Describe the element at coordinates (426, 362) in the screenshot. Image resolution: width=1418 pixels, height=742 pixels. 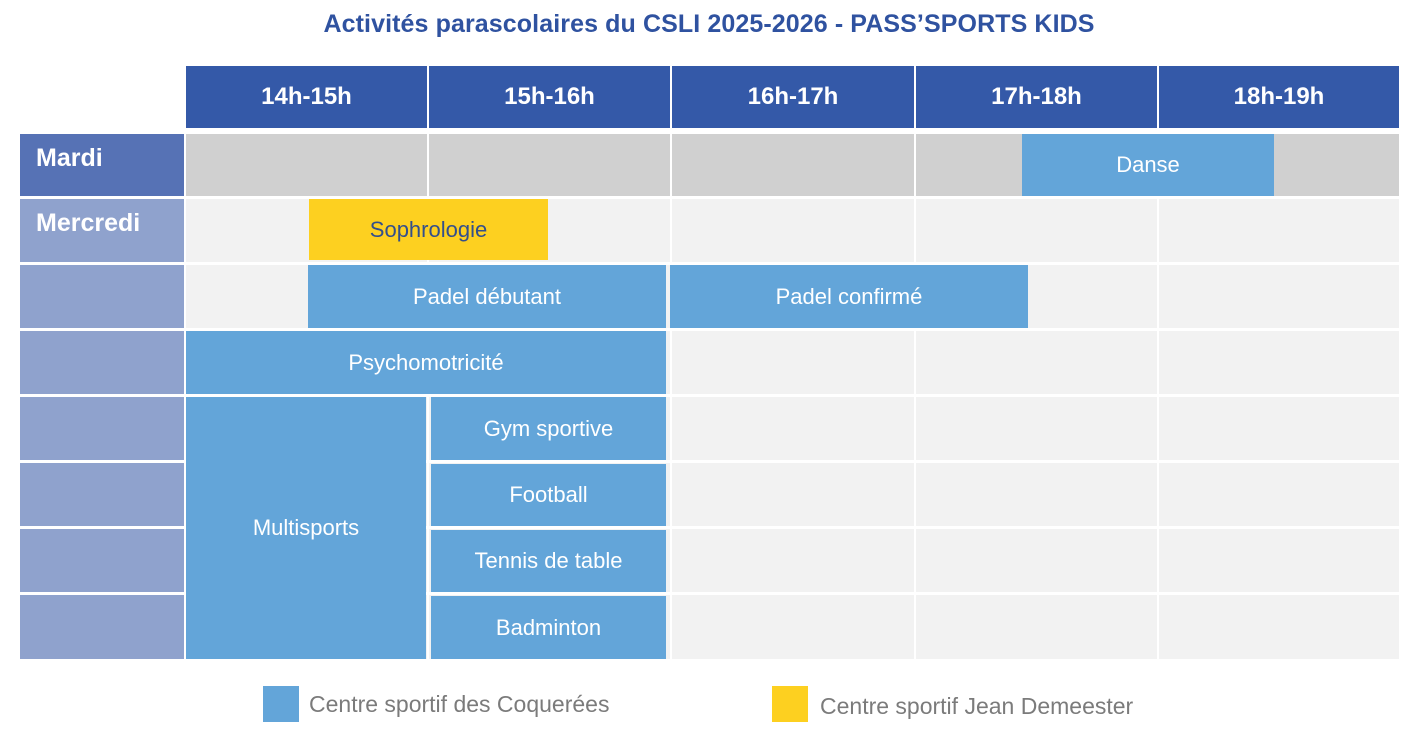
I see `activity-psychomotricite: Psychomotricité` at that location.